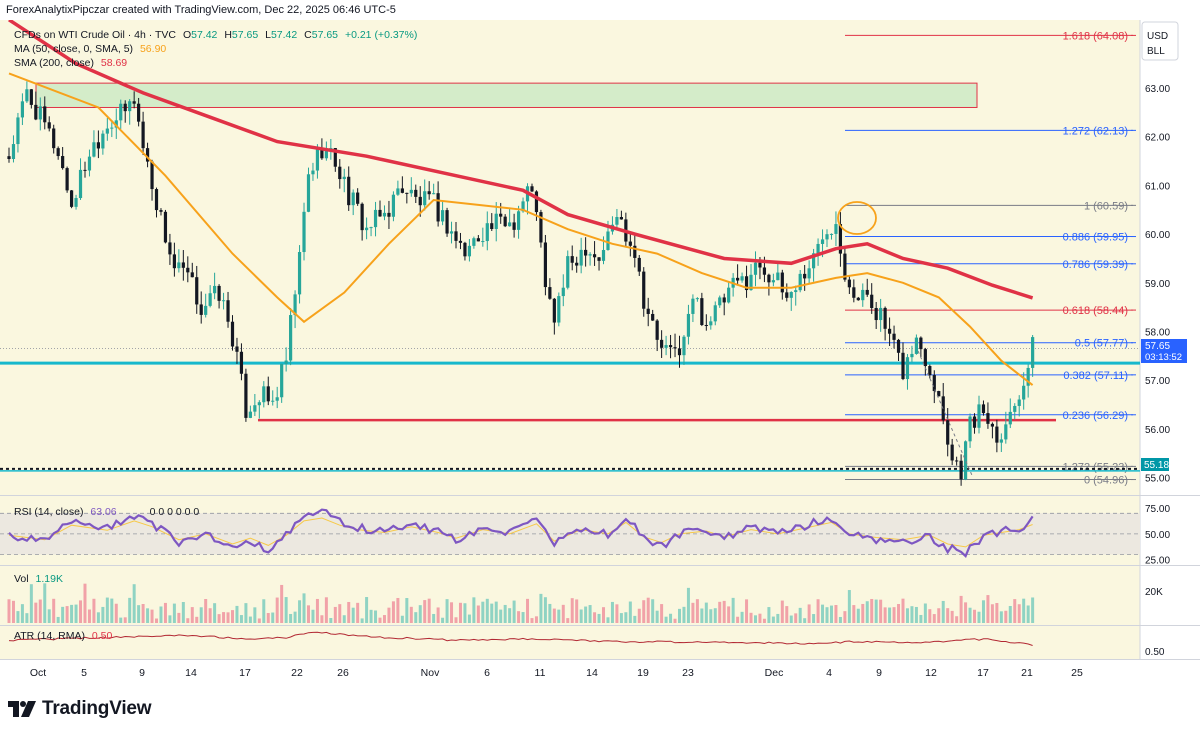  I want to click on x-tick-5: 22, so click(297, 673).